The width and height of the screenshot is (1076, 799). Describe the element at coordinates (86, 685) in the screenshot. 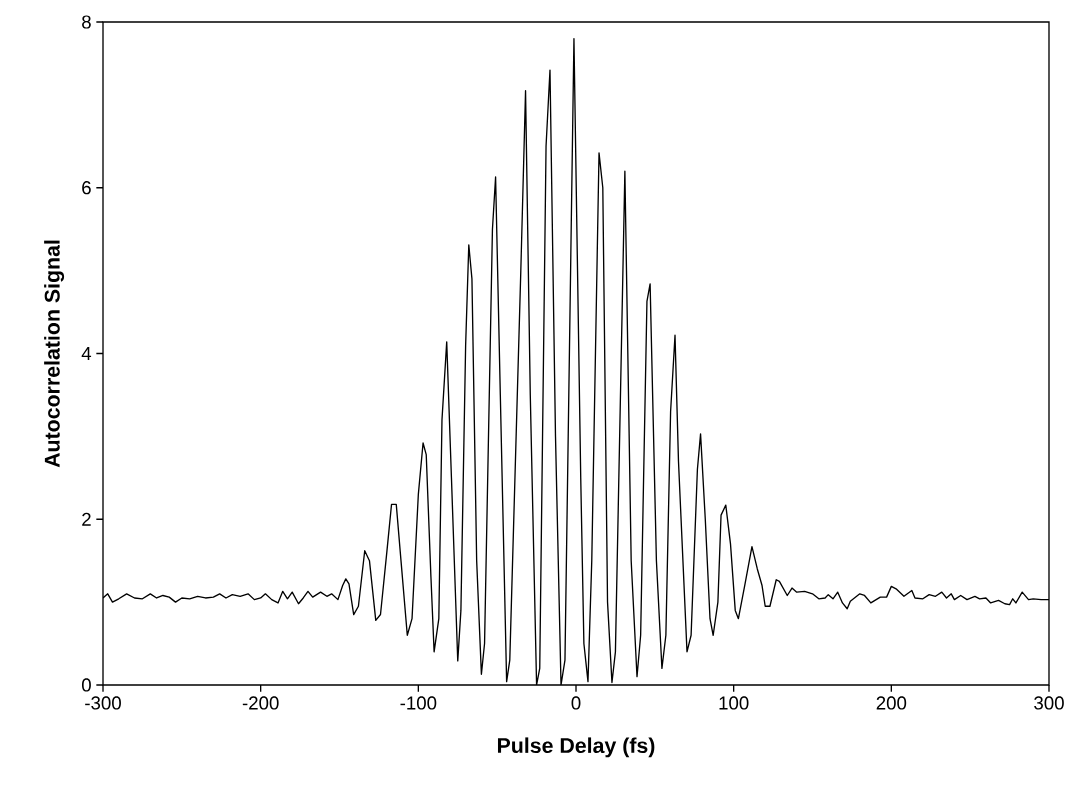

I see `y-tick-label: 0` at that location.